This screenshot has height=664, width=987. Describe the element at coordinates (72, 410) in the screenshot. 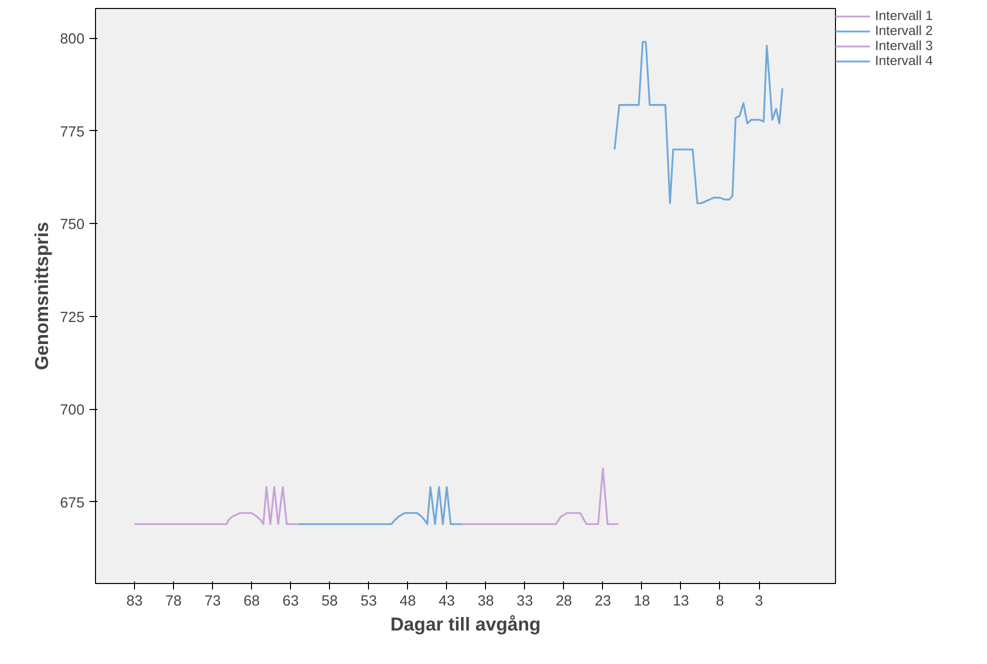

I see `y-tick-label: 700` at that location.